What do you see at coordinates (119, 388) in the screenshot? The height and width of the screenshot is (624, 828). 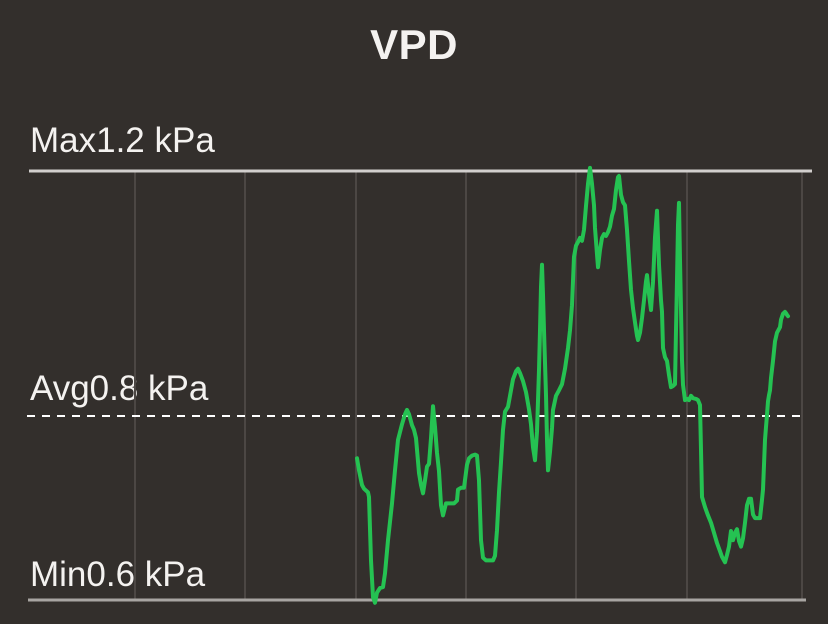 I see `avg-reference-label: Avg0.8 kPa` at bounding box center [119, 388].